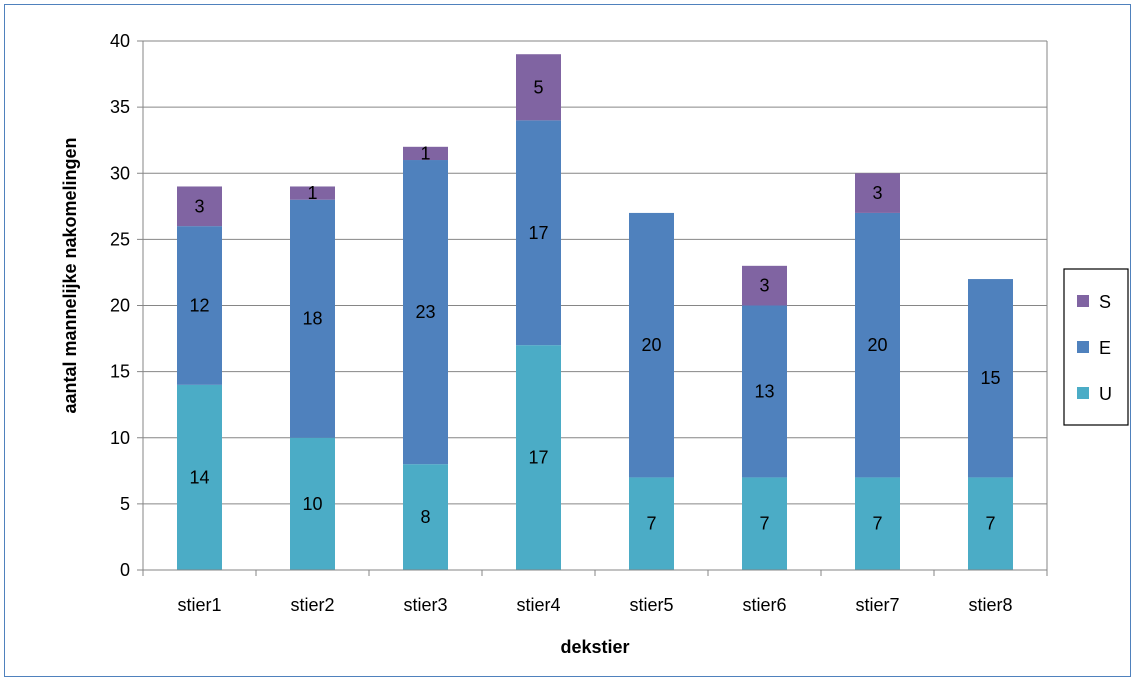  What do you see at coordinates (1105, 348) in the screenshot?
I see `legend-label-e: E` at bounding box center [1105, 348].